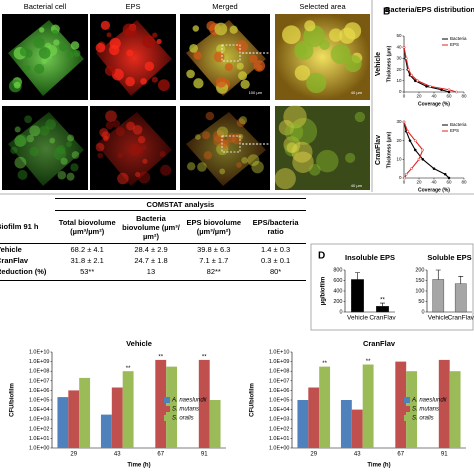 Image resolution: width=474 pixels, height=474 pixels. Describe the element at coordinates (449, 96) in the screenshot. I see `x-tick-label: 60` at that location.